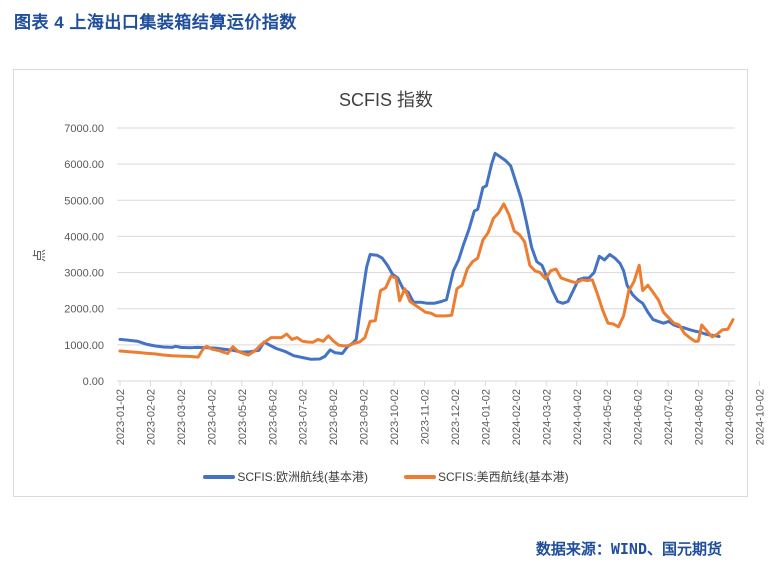  Describe the element at coordinates (273, 417) in the screenshot. I see `x-tick-label: 2023-06-02` at that location.